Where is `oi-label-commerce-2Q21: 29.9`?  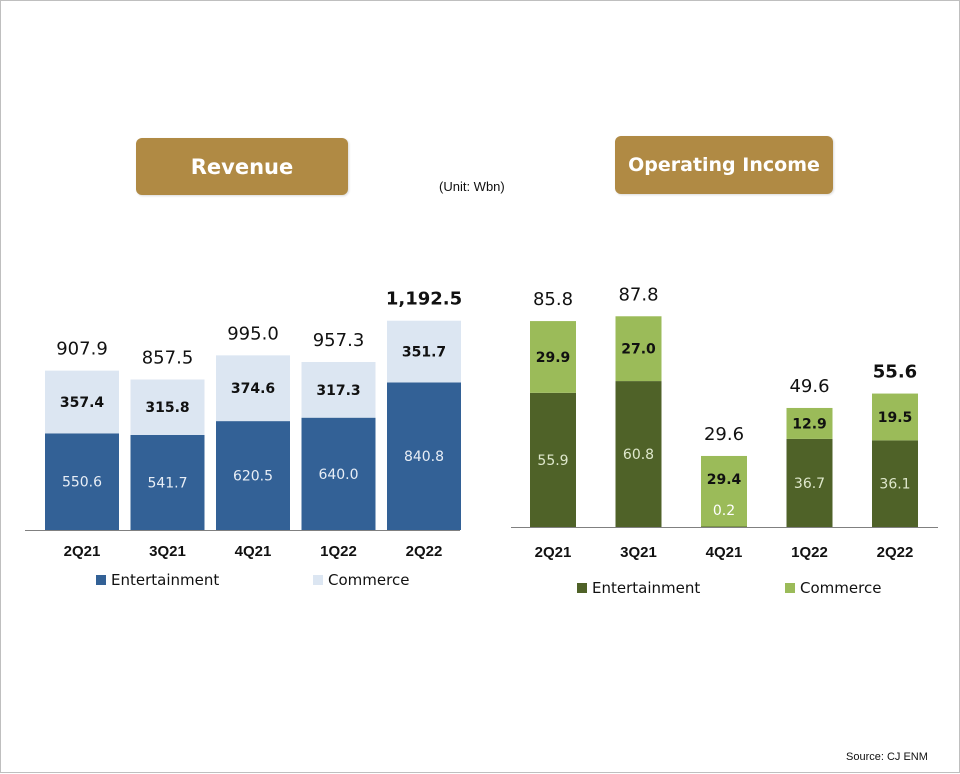 oi-label-commerce-2Q21: 29.9 is located at coordinates (553, 358).